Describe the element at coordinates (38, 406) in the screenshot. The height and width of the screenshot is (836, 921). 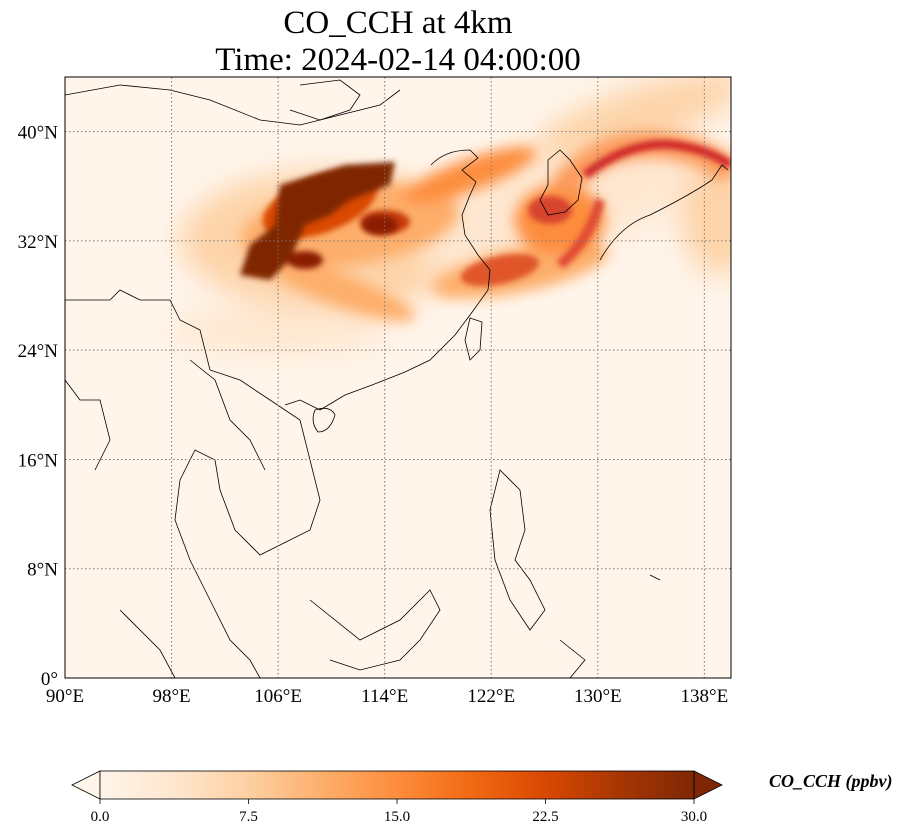
I see `latitude-tick-labels: 0° 8°N 16°N 24°N 32°N 40°N` at that location.